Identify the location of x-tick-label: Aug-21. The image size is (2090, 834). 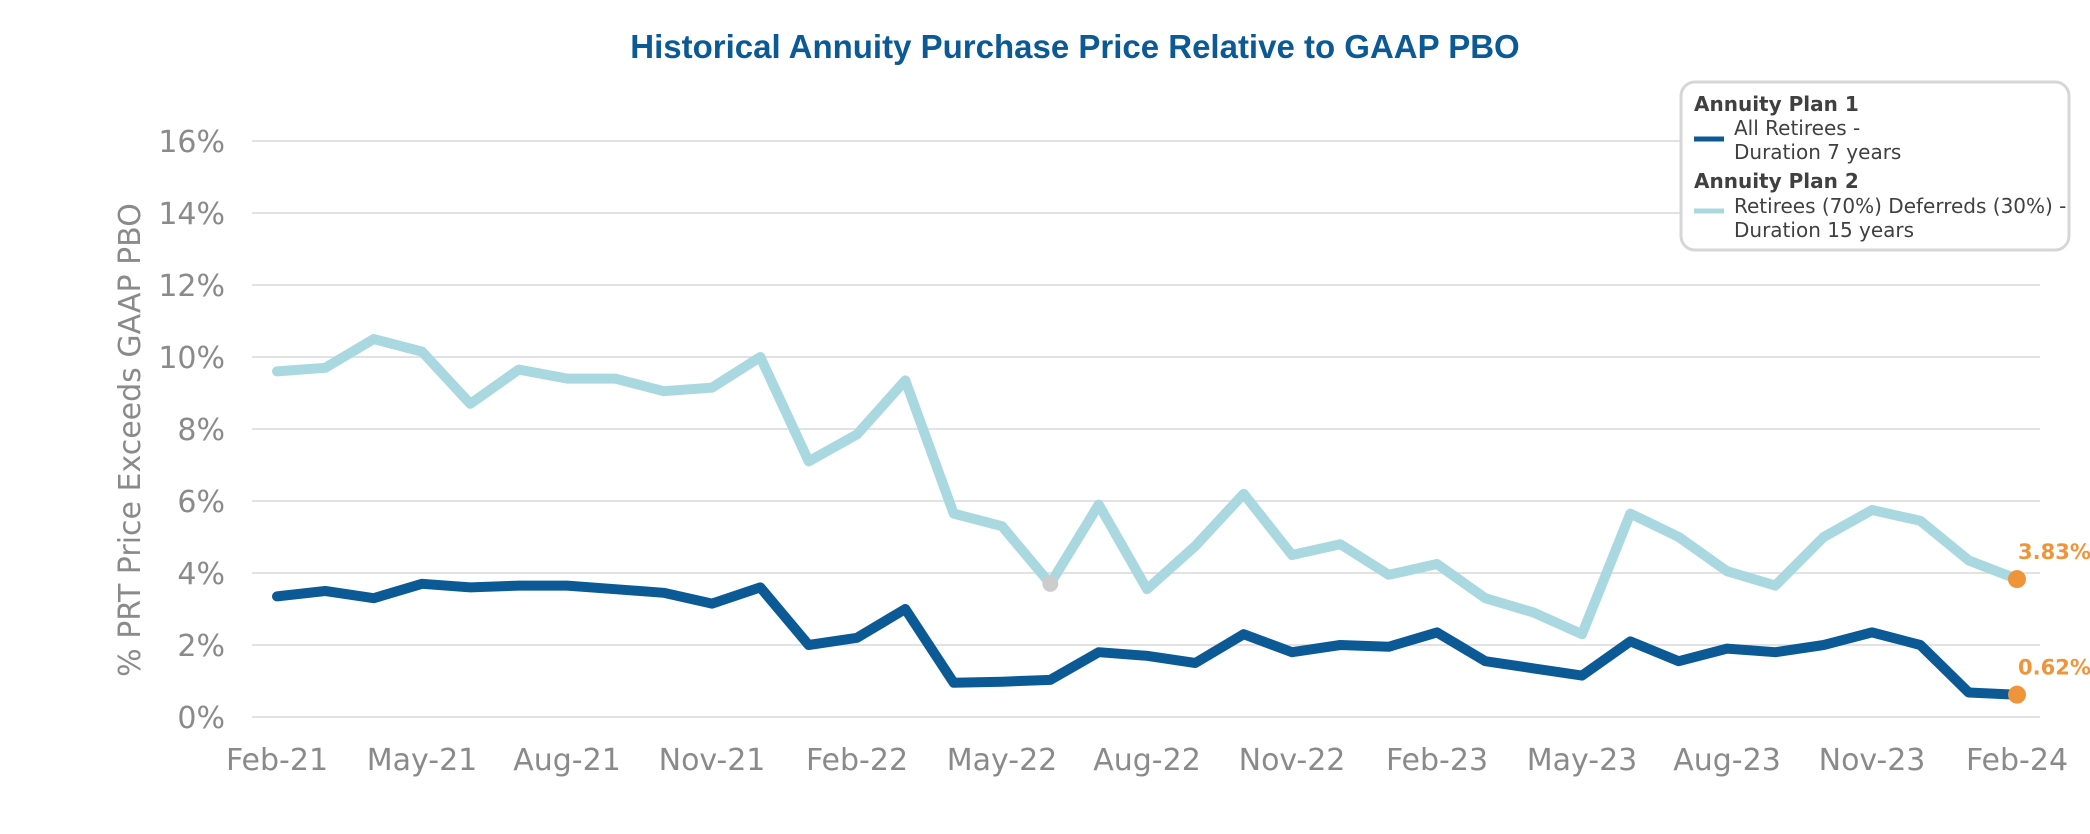
(567, 760).